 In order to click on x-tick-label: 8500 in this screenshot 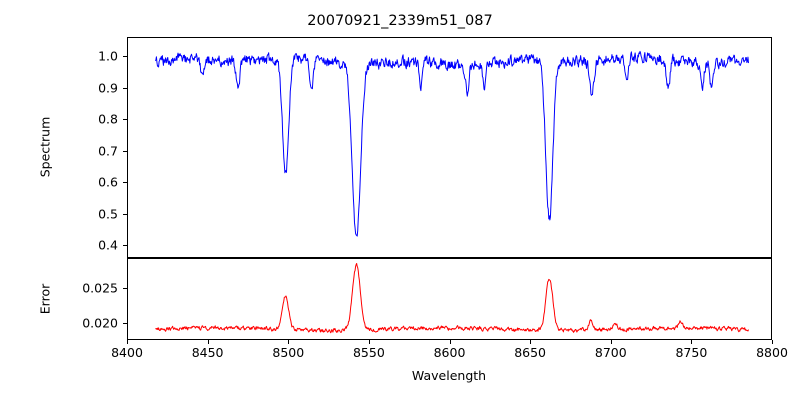, I will do `click(288, 352)`.